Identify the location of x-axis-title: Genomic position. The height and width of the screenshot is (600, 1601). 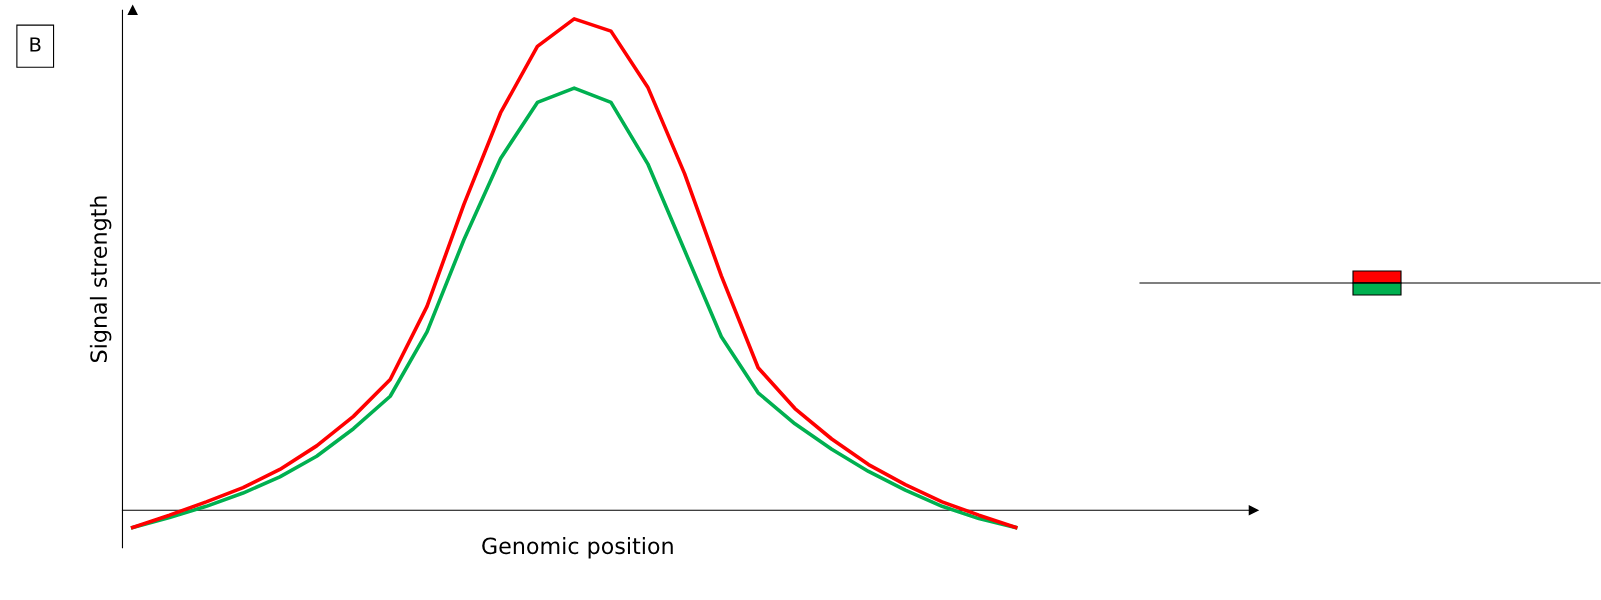
(577, 548).